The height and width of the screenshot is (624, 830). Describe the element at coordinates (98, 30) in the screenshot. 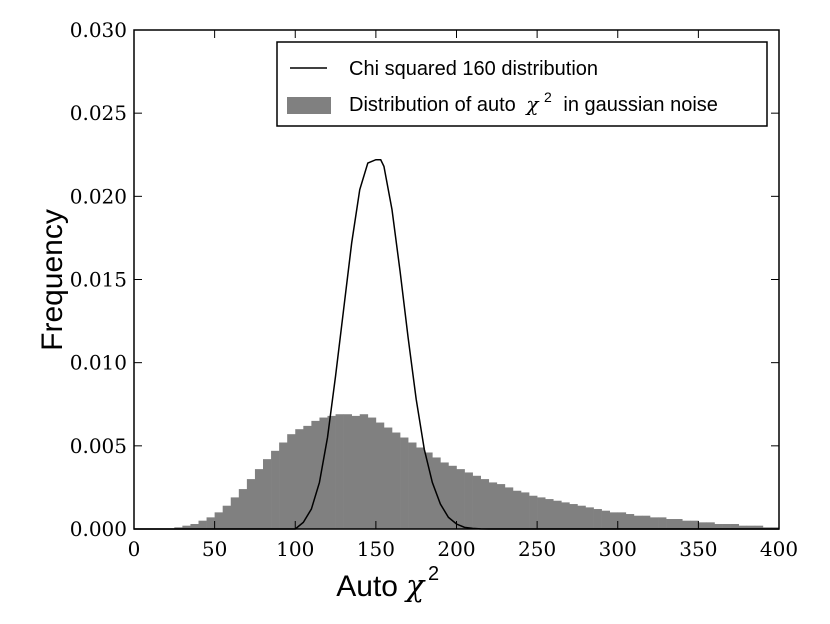

I see `y-tick-label: 0.030` at that location.